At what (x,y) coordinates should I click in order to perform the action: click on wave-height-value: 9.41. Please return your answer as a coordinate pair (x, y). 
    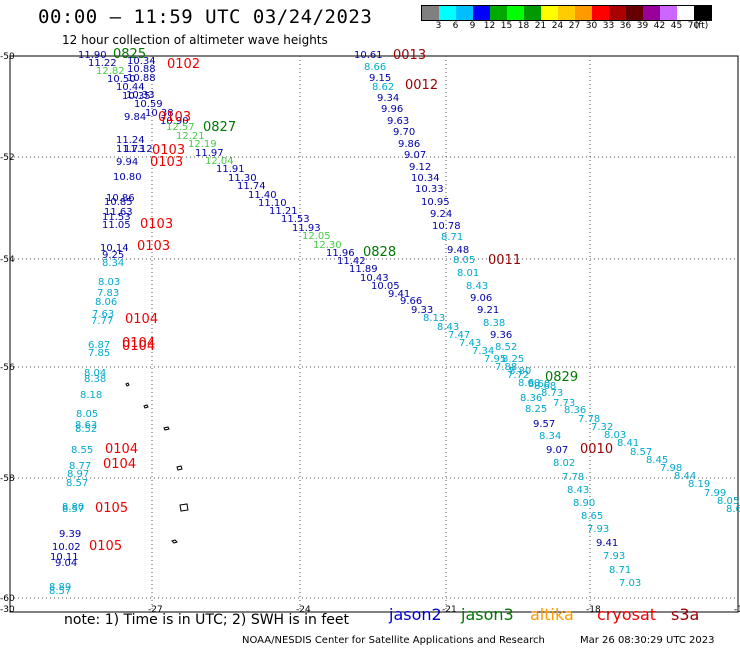
    Looking at the image, I should click on (399, 294).